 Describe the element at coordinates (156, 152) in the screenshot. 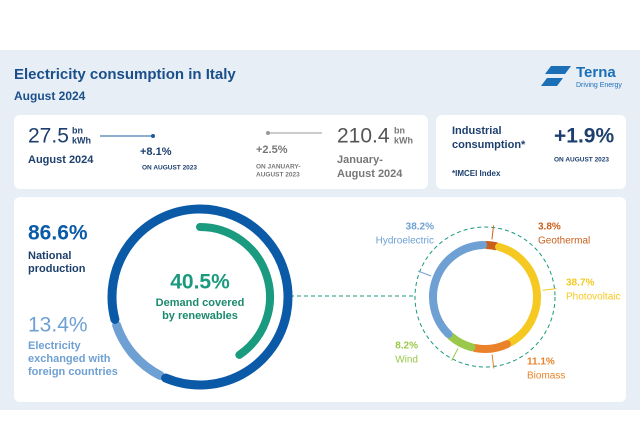

I see `change: +8.1%` at that location.